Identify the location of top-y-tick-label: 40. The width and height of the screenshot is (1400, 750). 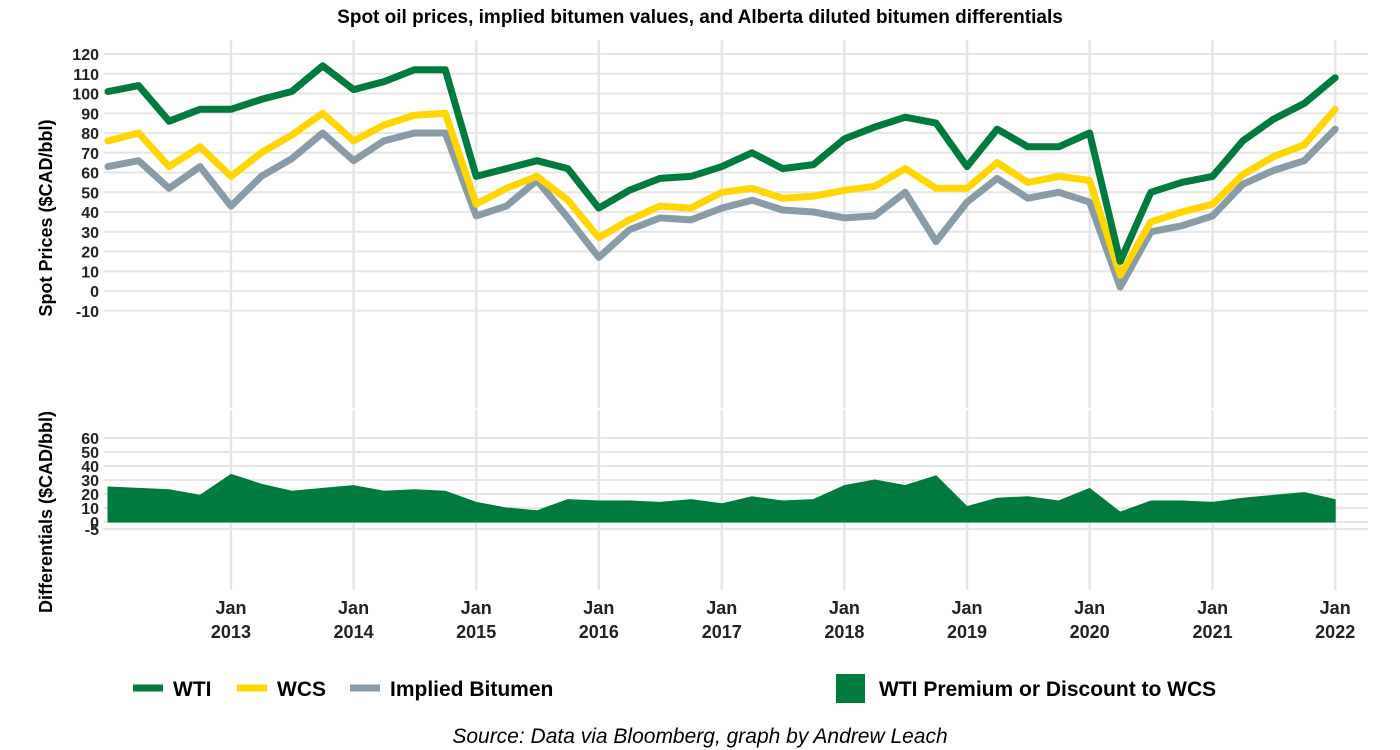
(90, 213).